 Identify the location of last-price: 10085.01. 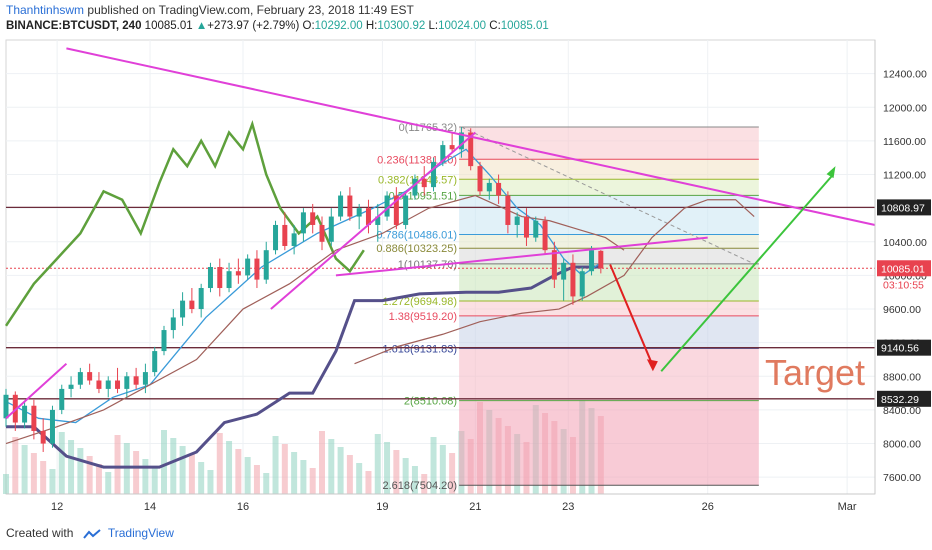
(168, 26).